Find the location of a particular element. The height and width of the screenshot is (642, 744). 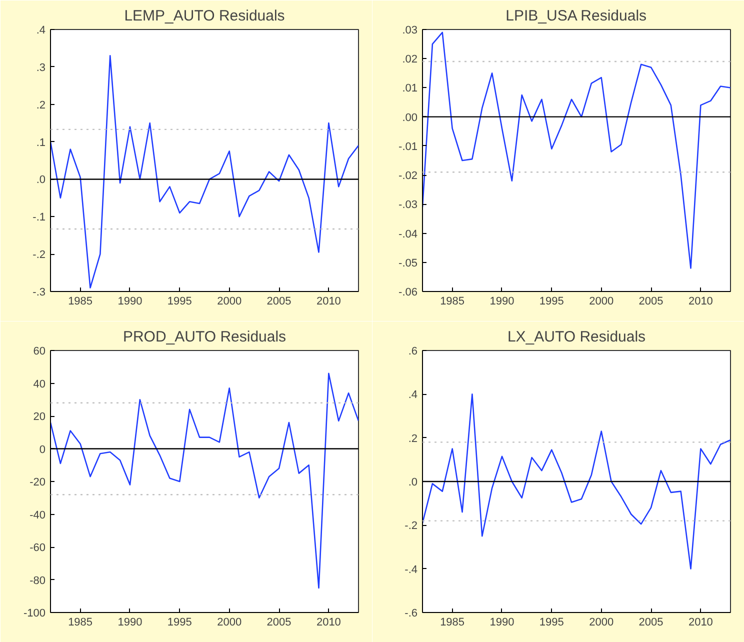

chart-title: PROD_AUTO Residuals is located at coordinates (204, 337).